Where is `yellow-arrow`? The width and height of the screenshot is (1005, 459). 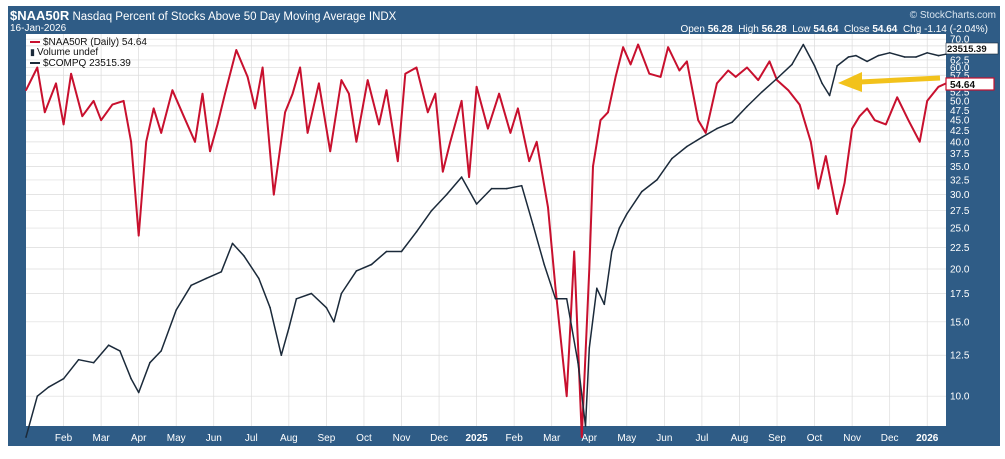
yellow-arrow is located at coordinates (889, 82).